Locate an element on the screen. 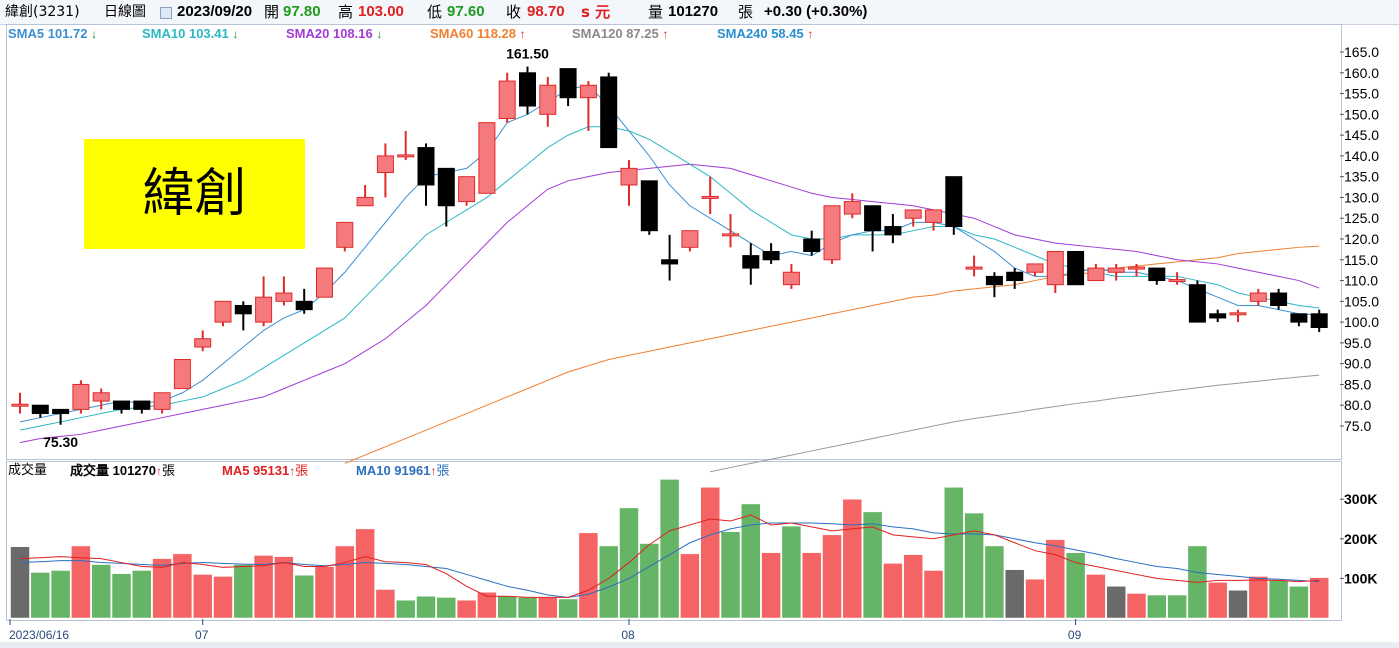  vol-ma5-legend-text: MA5 95131 is located at coordinates (256, 470).